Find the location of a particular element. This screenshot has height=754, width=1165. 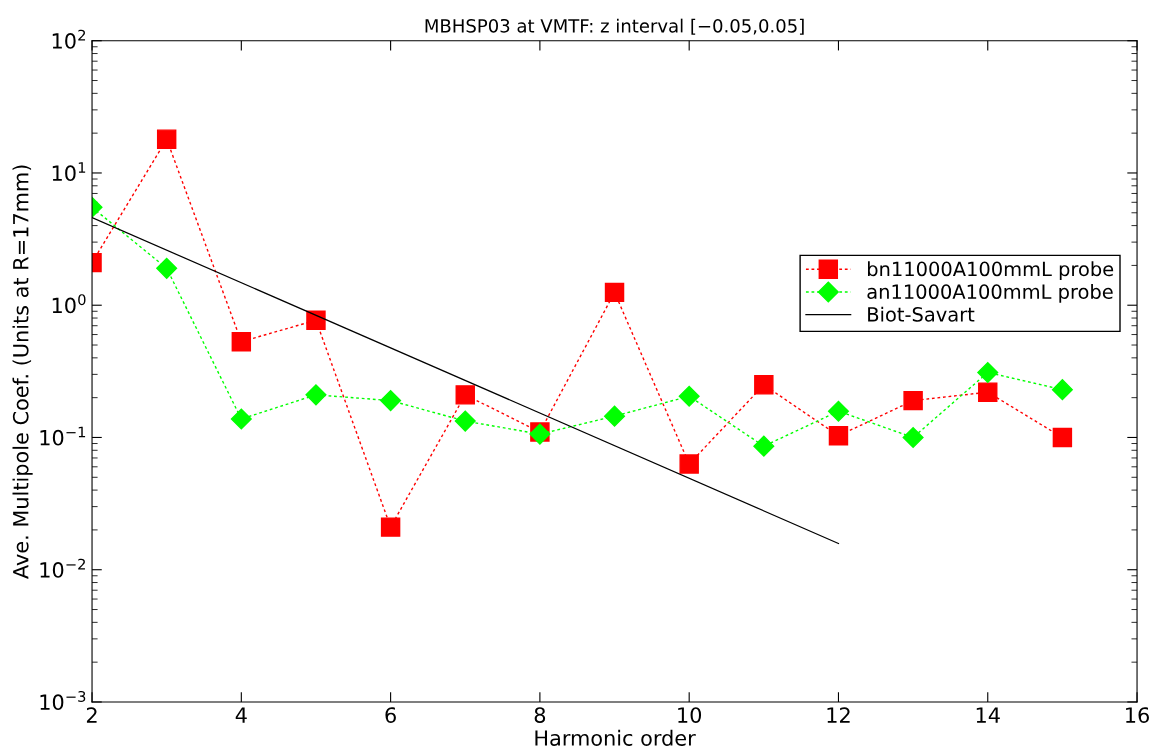

x-tick-label: 10 is located at coordinates (690, 715).